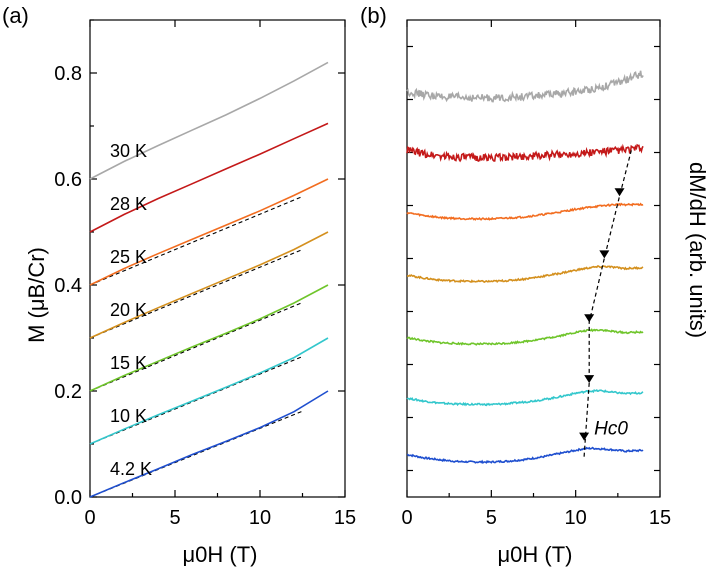 This screenshot has width=706, height=570. Describe the element at coordinates (128, 151) in the screenshot. I see `panel-a-temperature-label: 30 K` at that location.